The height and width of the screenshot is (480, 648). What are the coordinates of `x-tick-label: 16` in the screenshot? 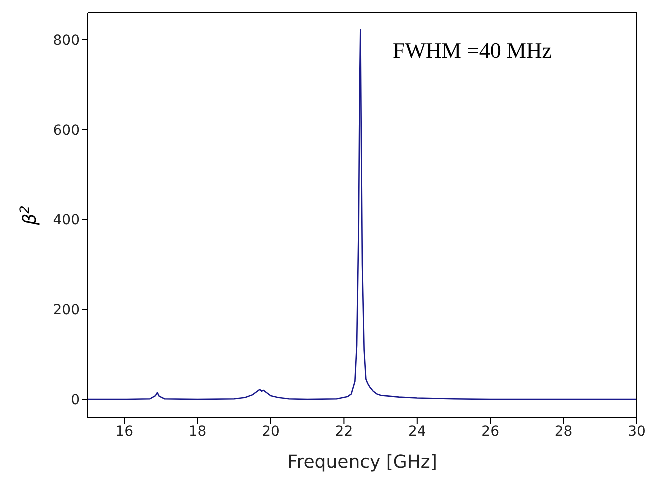 It's located at (125, 432).